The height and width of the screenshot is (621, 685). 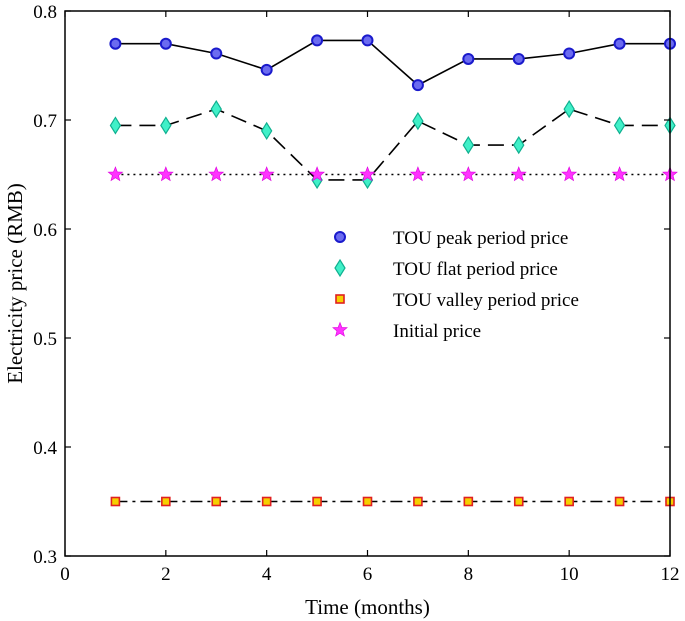 I want to click on y-tick-label: 0.6, so click(x=45, y=230).